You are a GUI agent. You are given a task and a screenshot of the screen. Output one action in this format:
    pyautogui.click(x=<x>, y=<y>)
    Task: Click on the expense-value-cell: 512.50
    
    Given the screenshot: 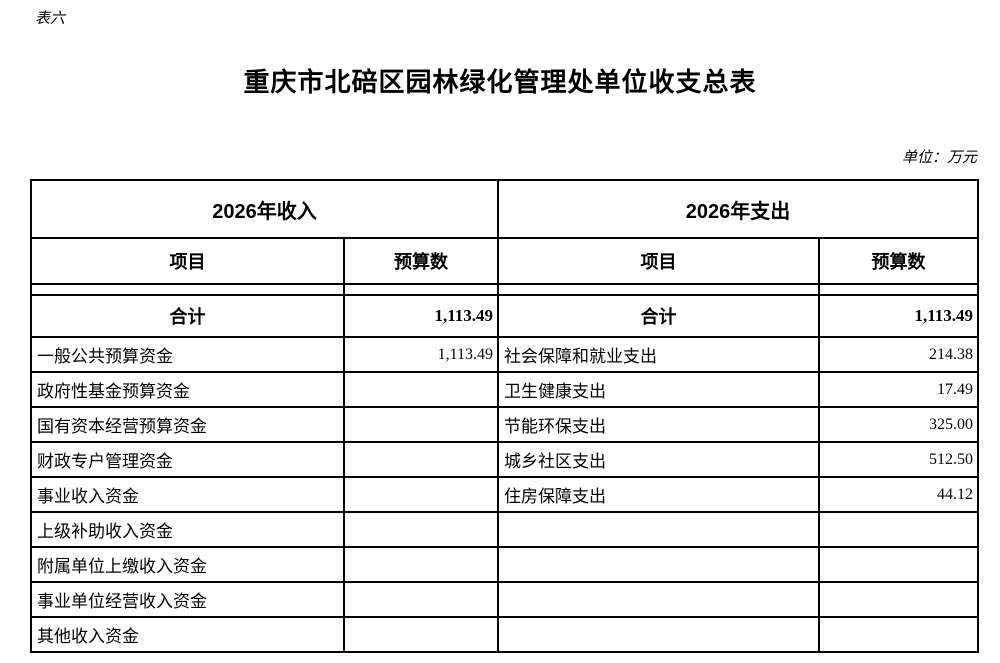 What is the action you would take?
    pyautogui.click(x=898, y=459)
    